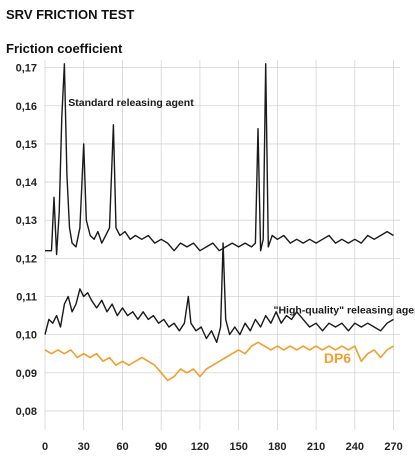 The image size is (415, 457). I want to click on x-tick-label: 180, so click(277, 447).